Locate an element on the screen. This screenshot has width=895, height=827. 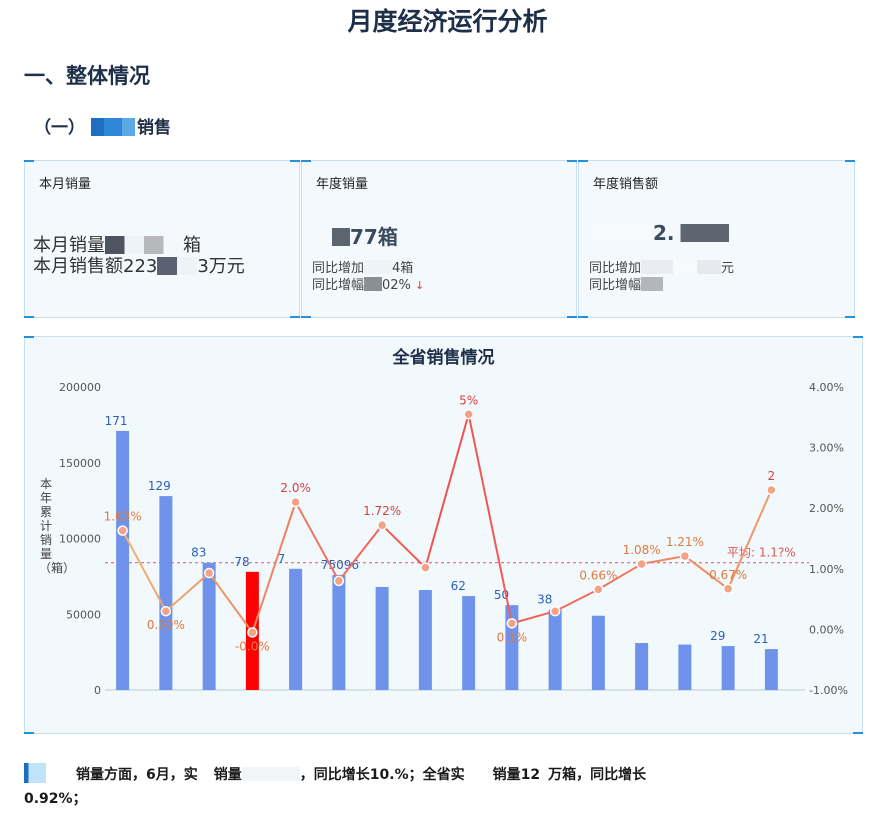
chart-title: 全省销售情况 is located at coordinates (443, 358).